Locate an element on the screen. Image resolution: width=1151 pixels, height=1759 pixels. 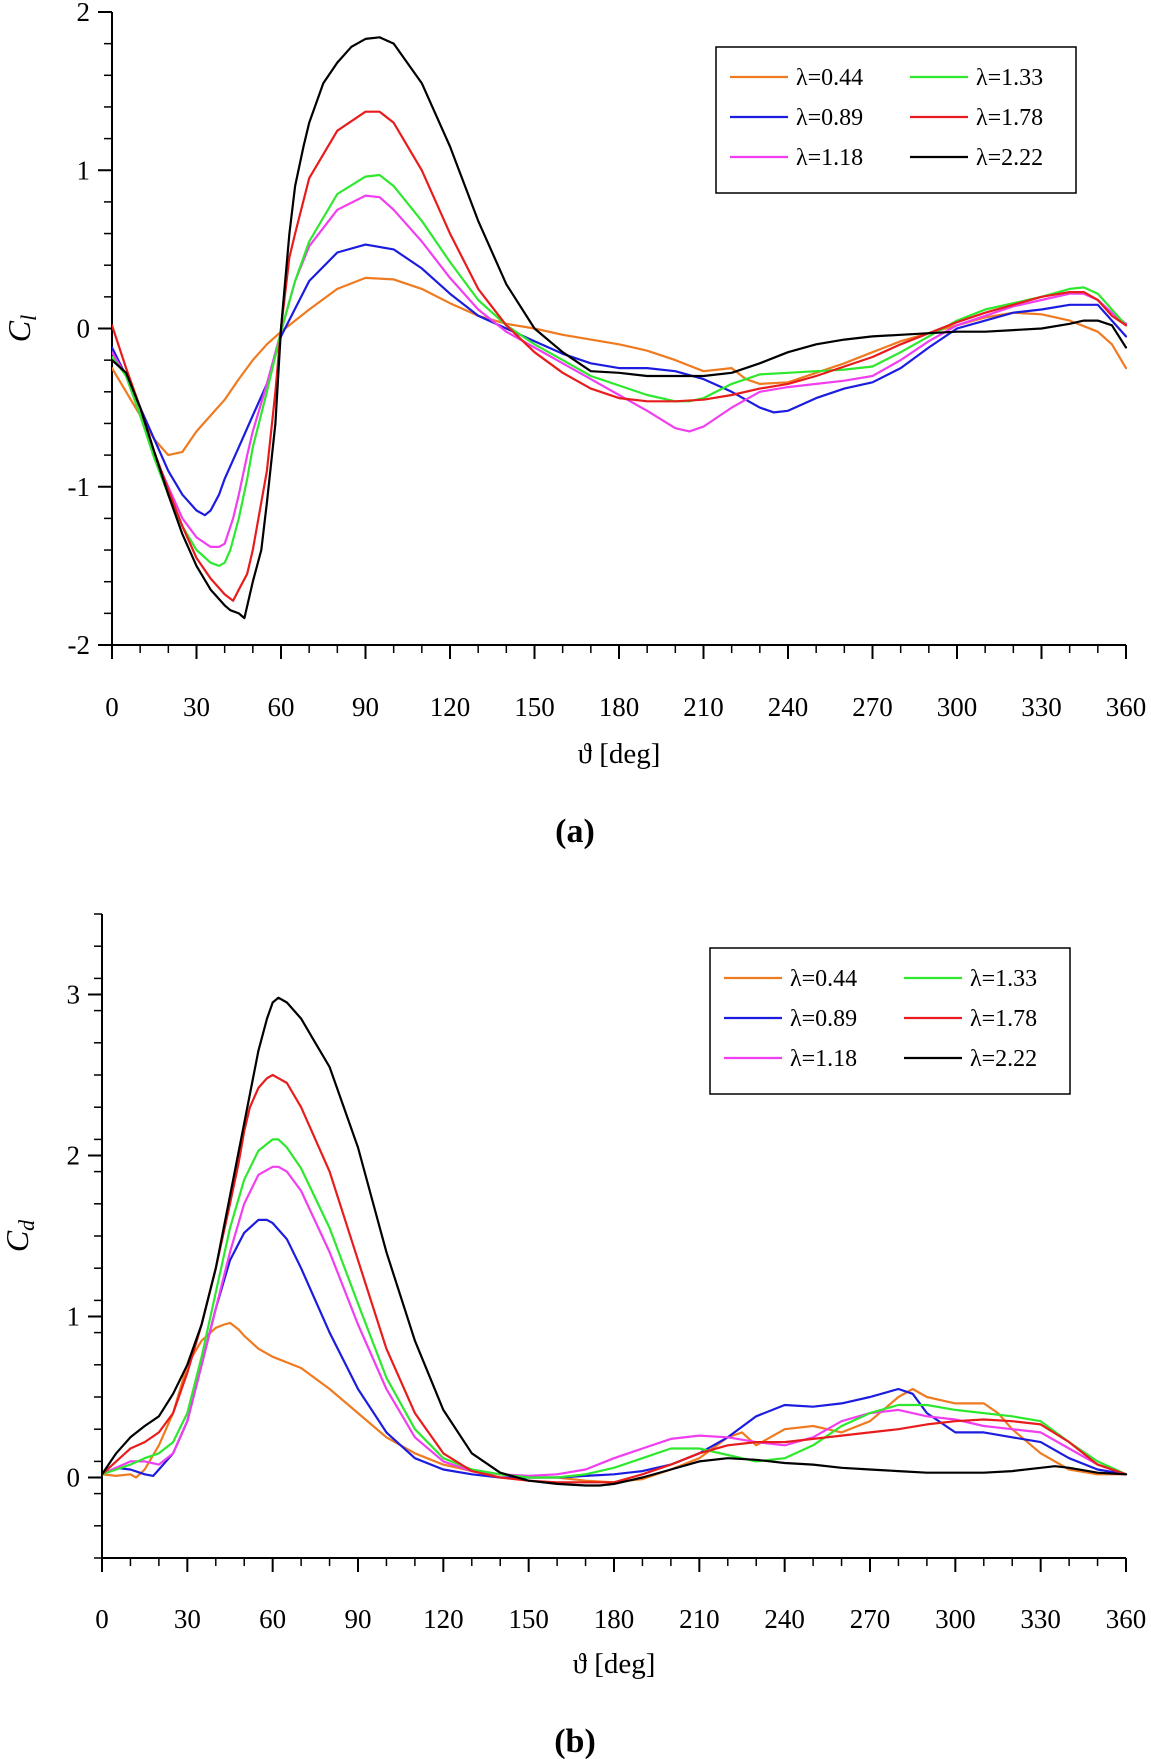
y-axis-title: Cd is located at coordinates (19, 1235).